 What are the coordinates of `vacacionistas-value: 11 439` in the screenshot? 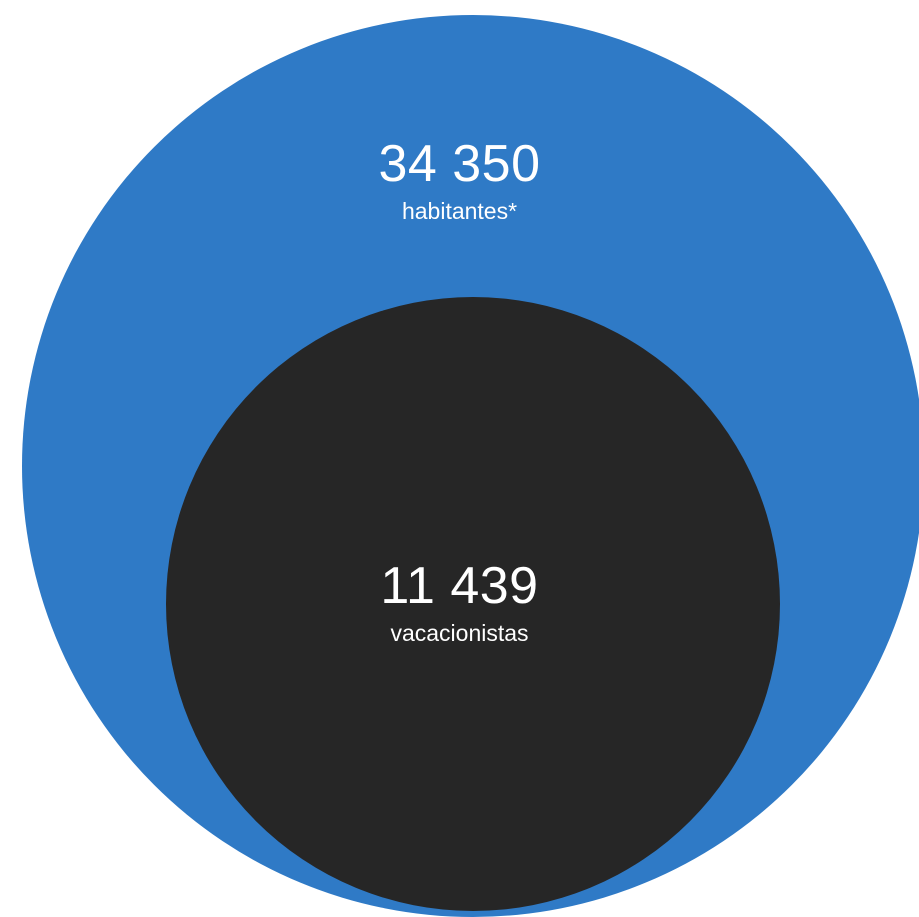 It's located at (459, 586).